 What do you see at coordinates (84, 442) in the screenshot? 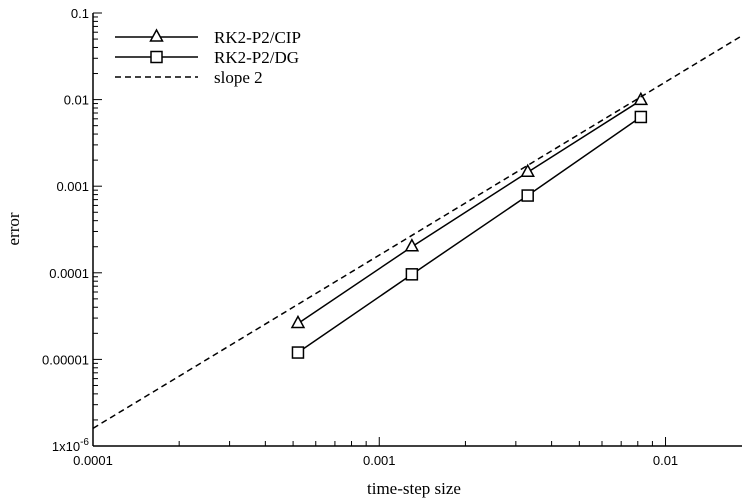
I see `y-tick-label-exponent: -6` at bounding box center [84, 442].